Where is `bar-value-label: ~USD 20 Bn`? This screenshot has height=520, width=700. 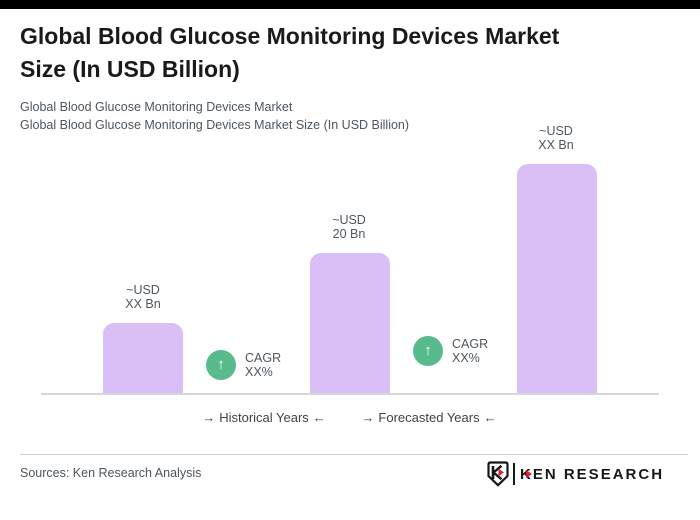
bar-value-label: ~USD 20 Bn is located at coordinates (349, 227).